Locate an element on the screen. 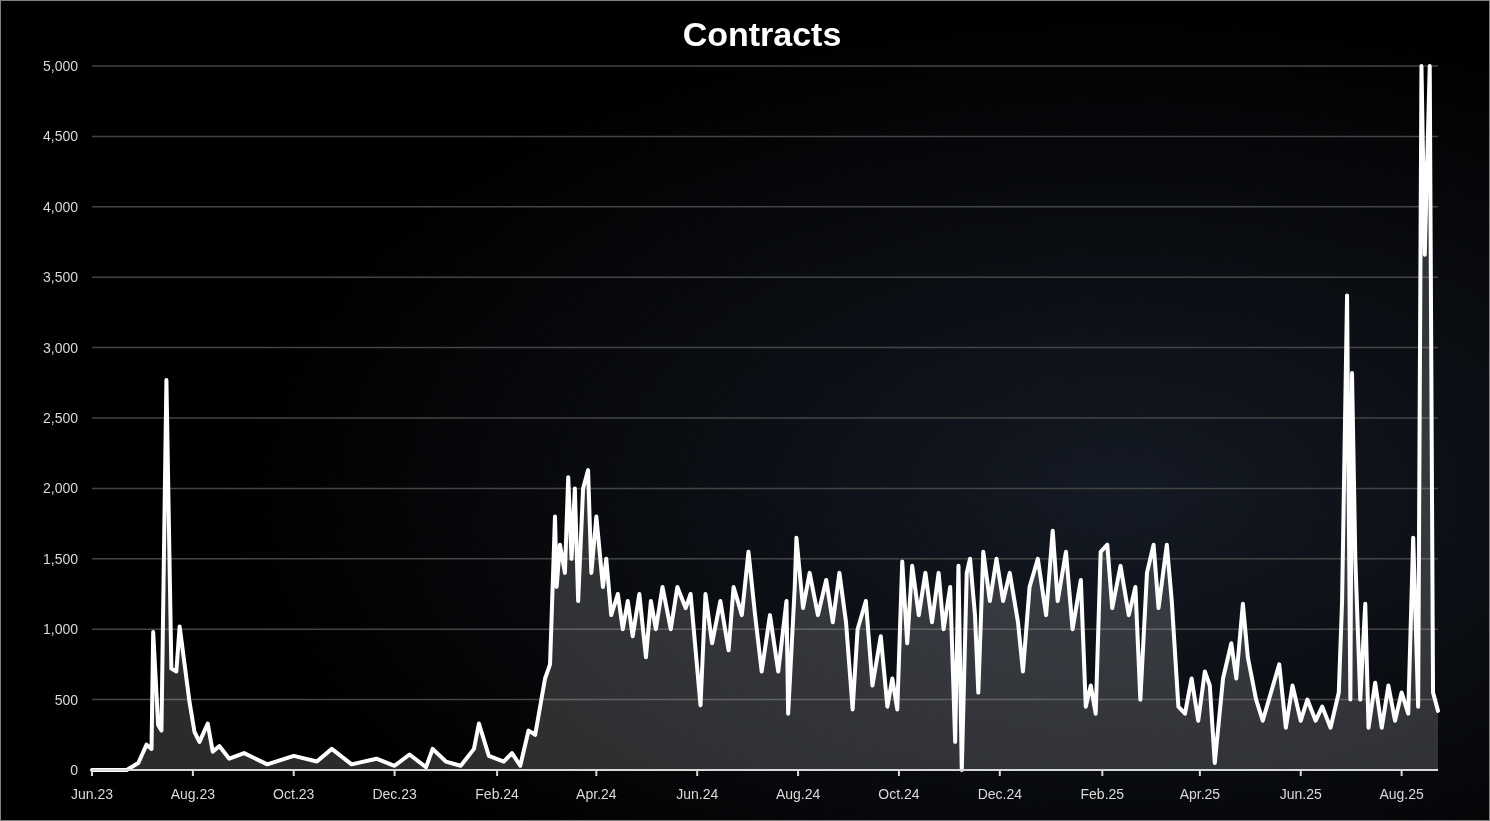  y-tick-label: 4,500 is located at coordinates (60, 136).